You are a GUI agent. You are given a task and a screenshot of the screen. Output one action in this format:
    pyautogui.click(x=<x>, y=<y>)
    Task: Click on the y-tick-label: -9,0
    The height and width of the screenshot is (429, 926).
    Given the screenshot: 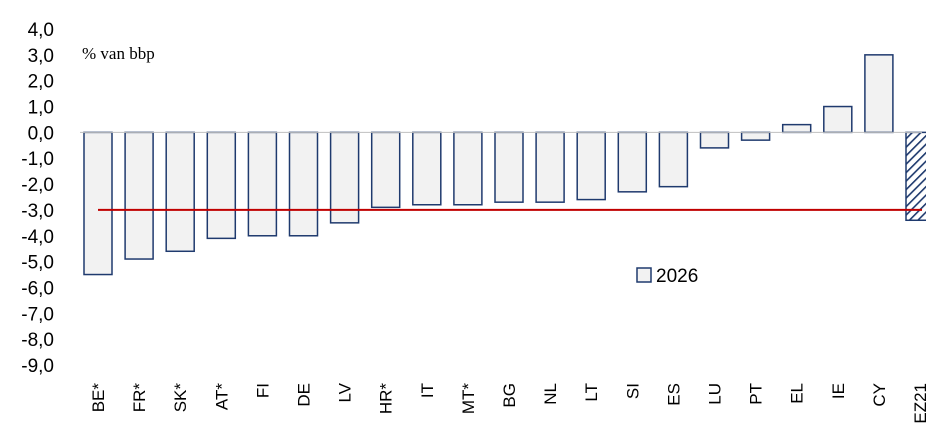 What is the action you would take?
    pyautogui.click(x=37, y=366)
    